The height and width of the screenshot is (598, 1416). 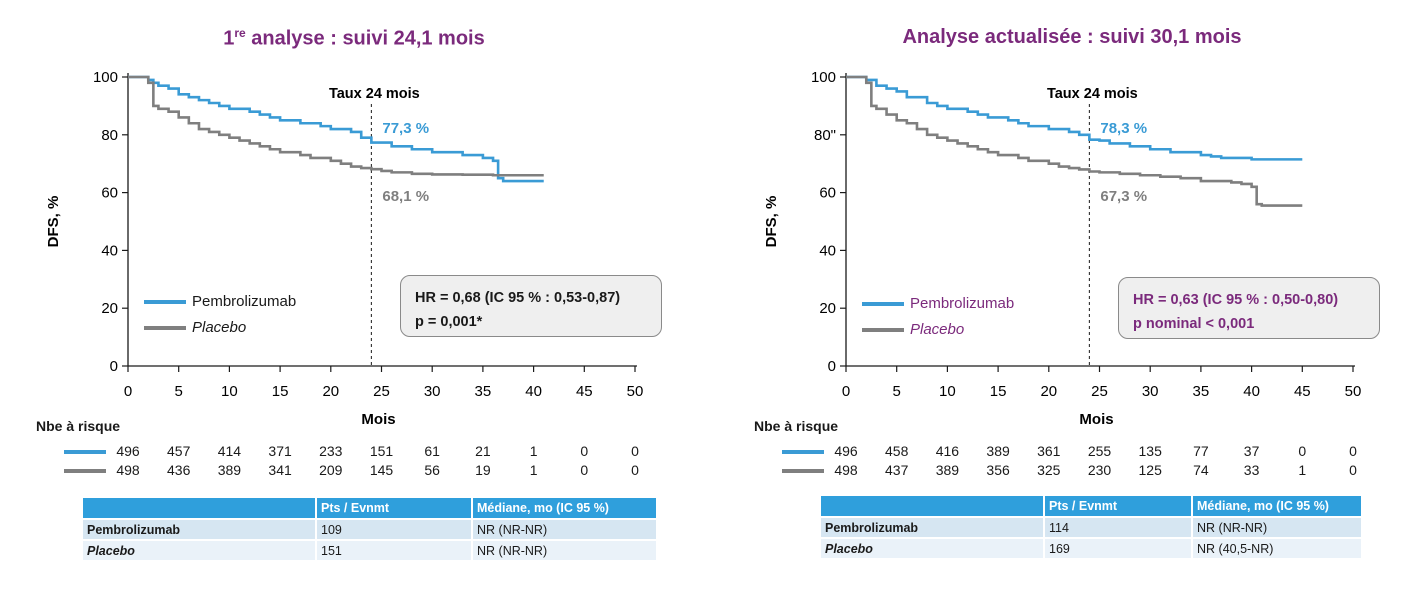 What do you see at coordinates (336, 126) in the screenshot?
I see `km-curve-placebo` at bounding box center [336, 126].